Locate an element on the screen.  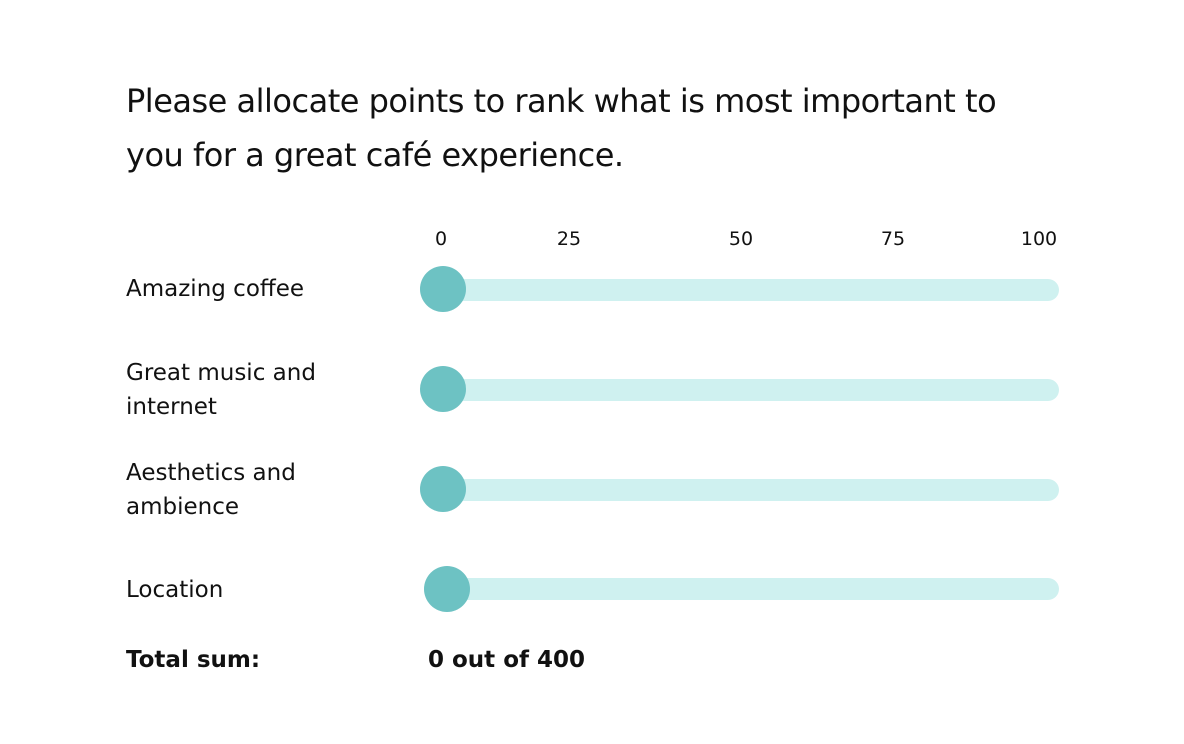
row-label-location: Location is located at coordinates (175, 590).